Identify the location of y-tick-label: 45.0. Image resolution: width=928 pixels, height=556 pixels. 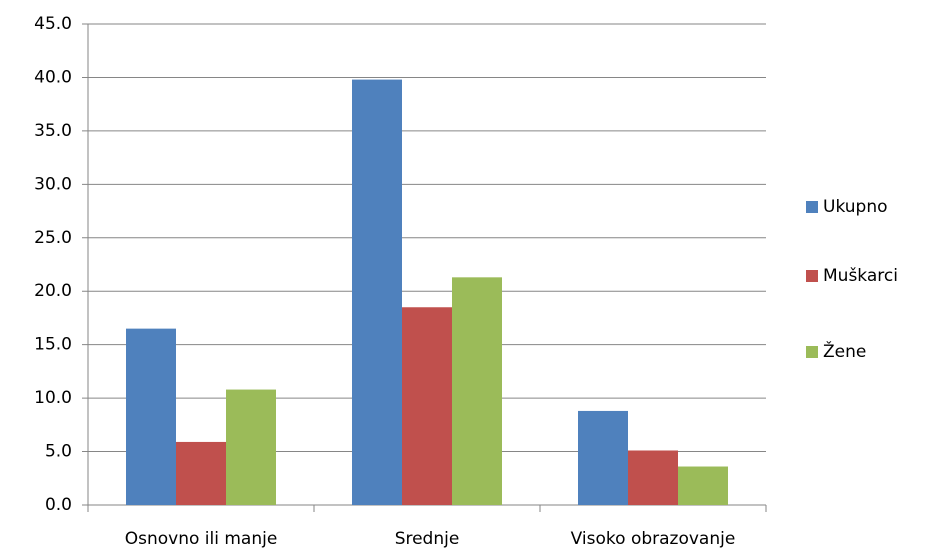
(53, 24).